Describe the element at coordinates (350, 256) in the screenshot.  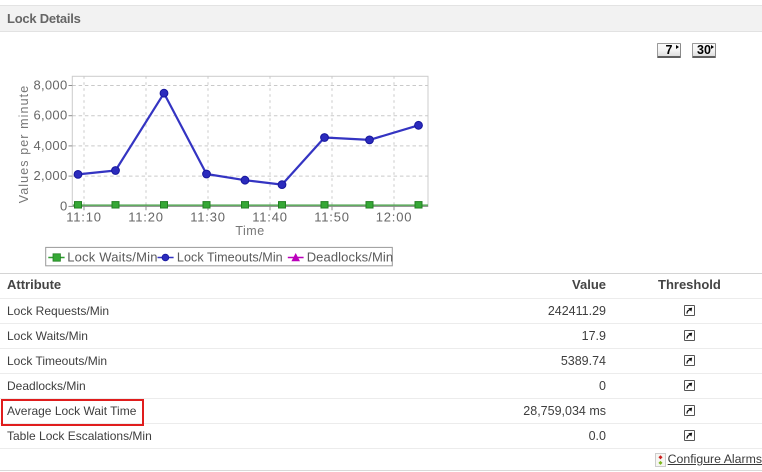
I see `svg-text: Deadlocks/Min` at that location.